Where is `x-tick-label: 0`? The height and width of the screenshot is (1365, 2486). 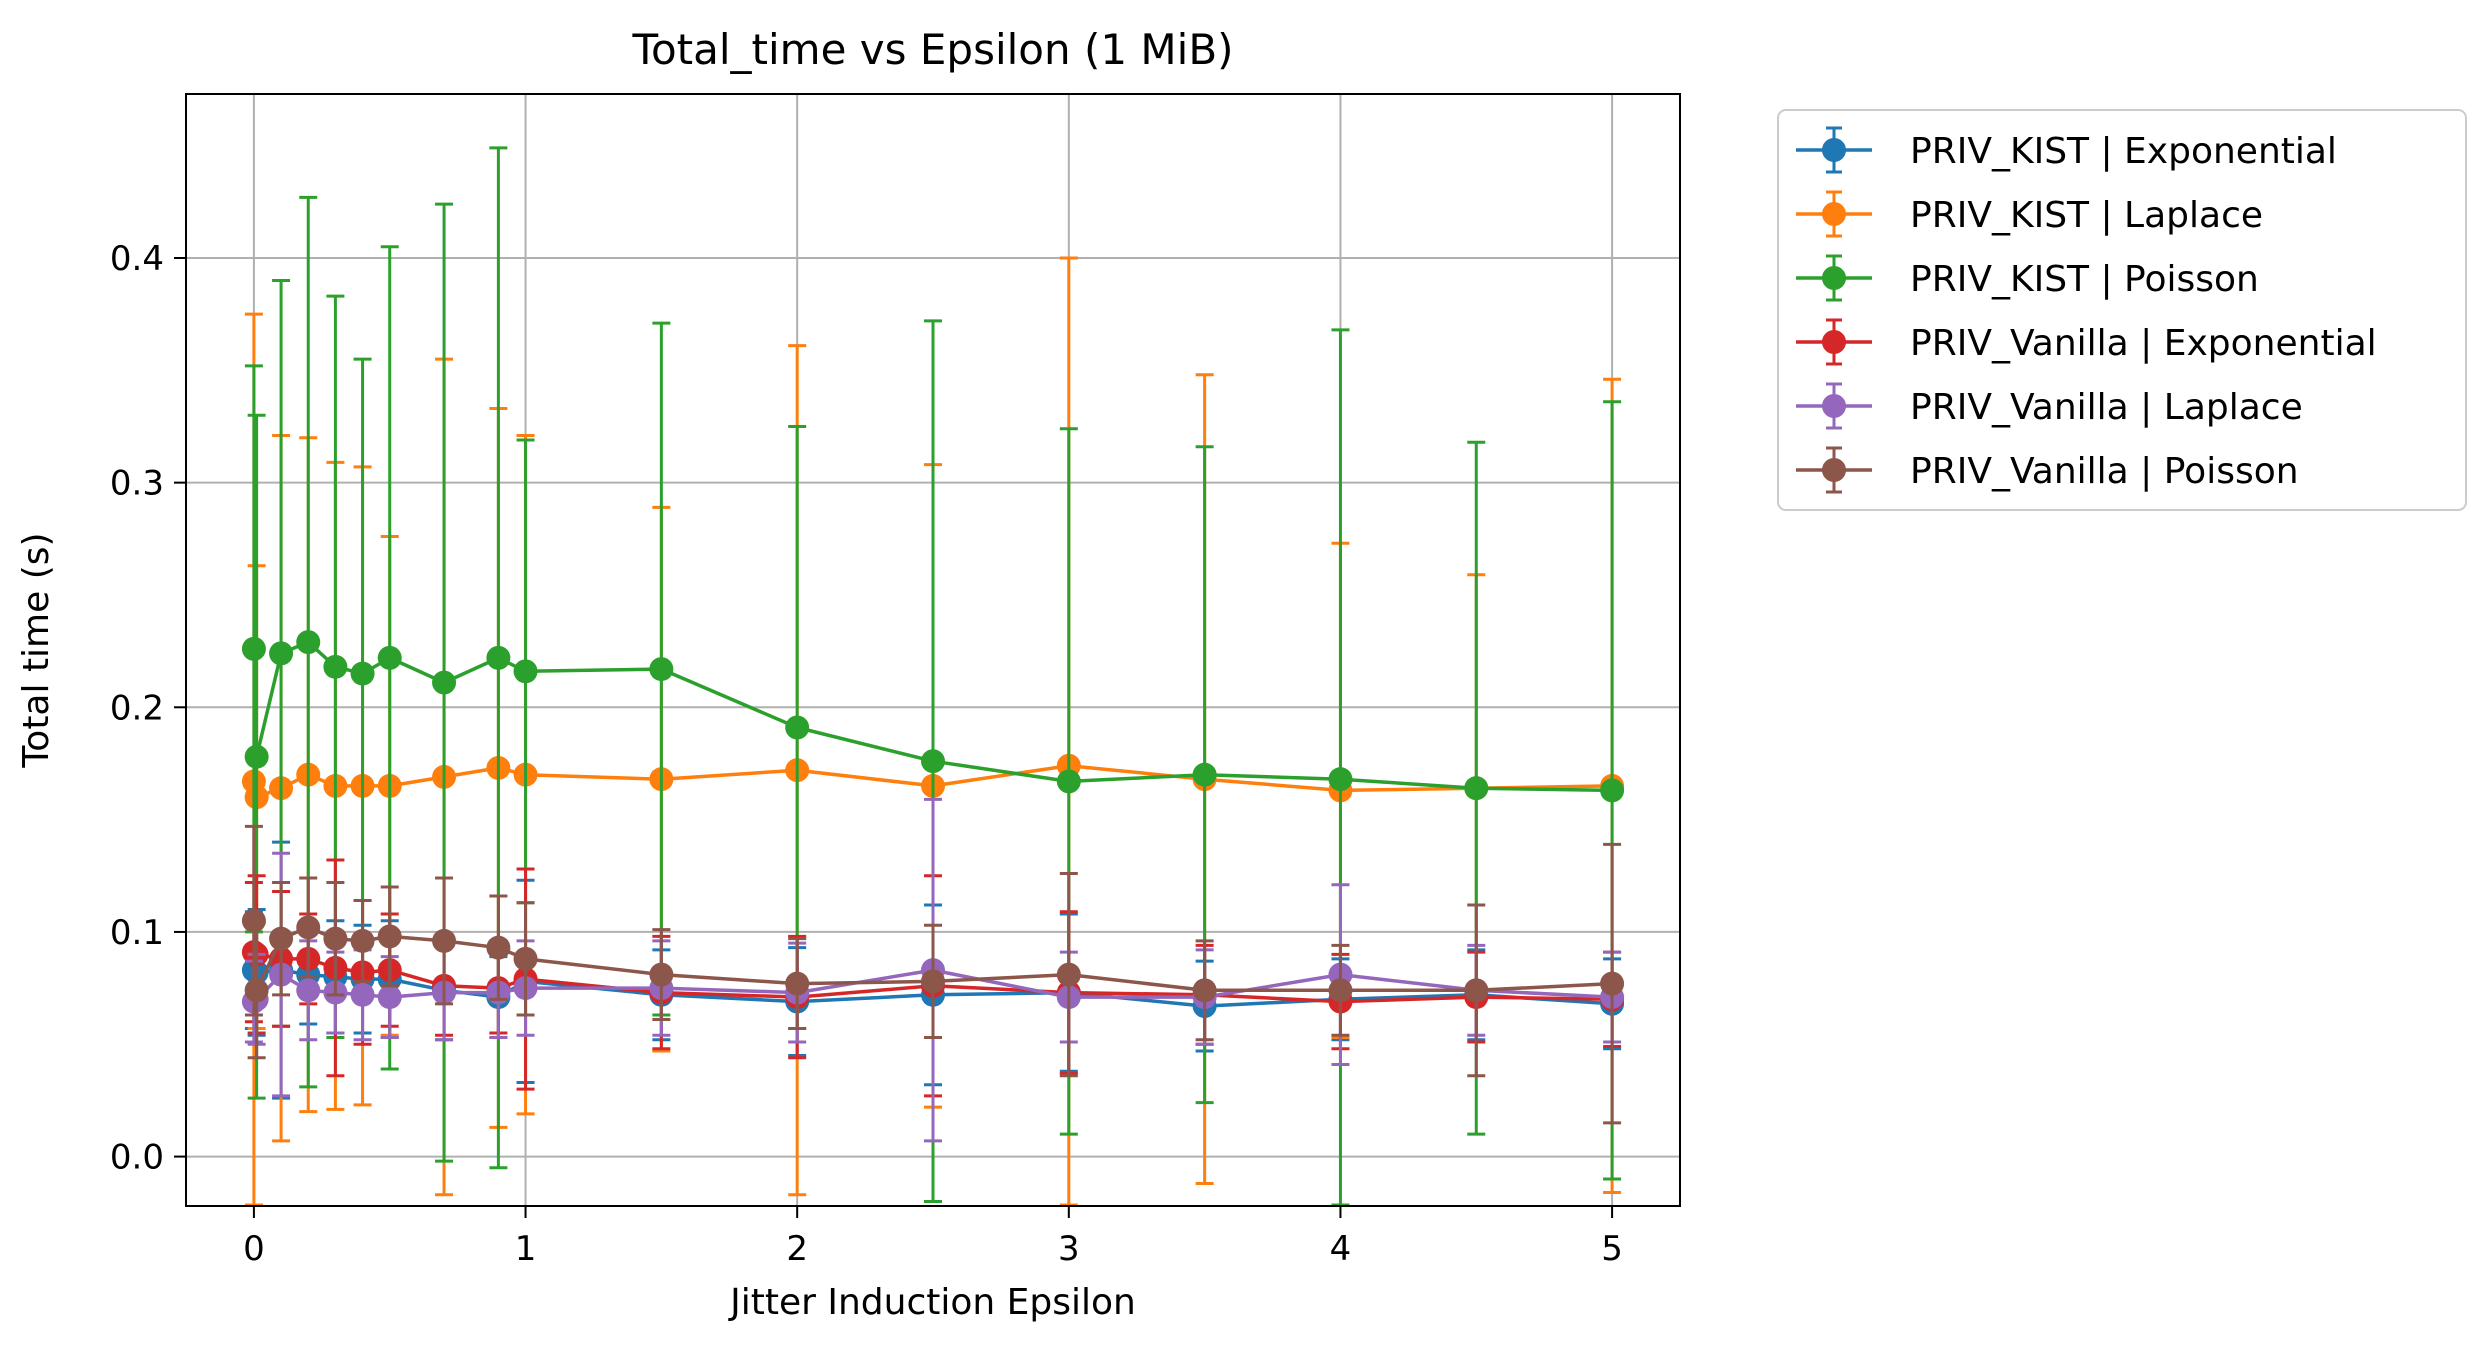 x-tick-label: 0 is located at coordinates (254, 1249).